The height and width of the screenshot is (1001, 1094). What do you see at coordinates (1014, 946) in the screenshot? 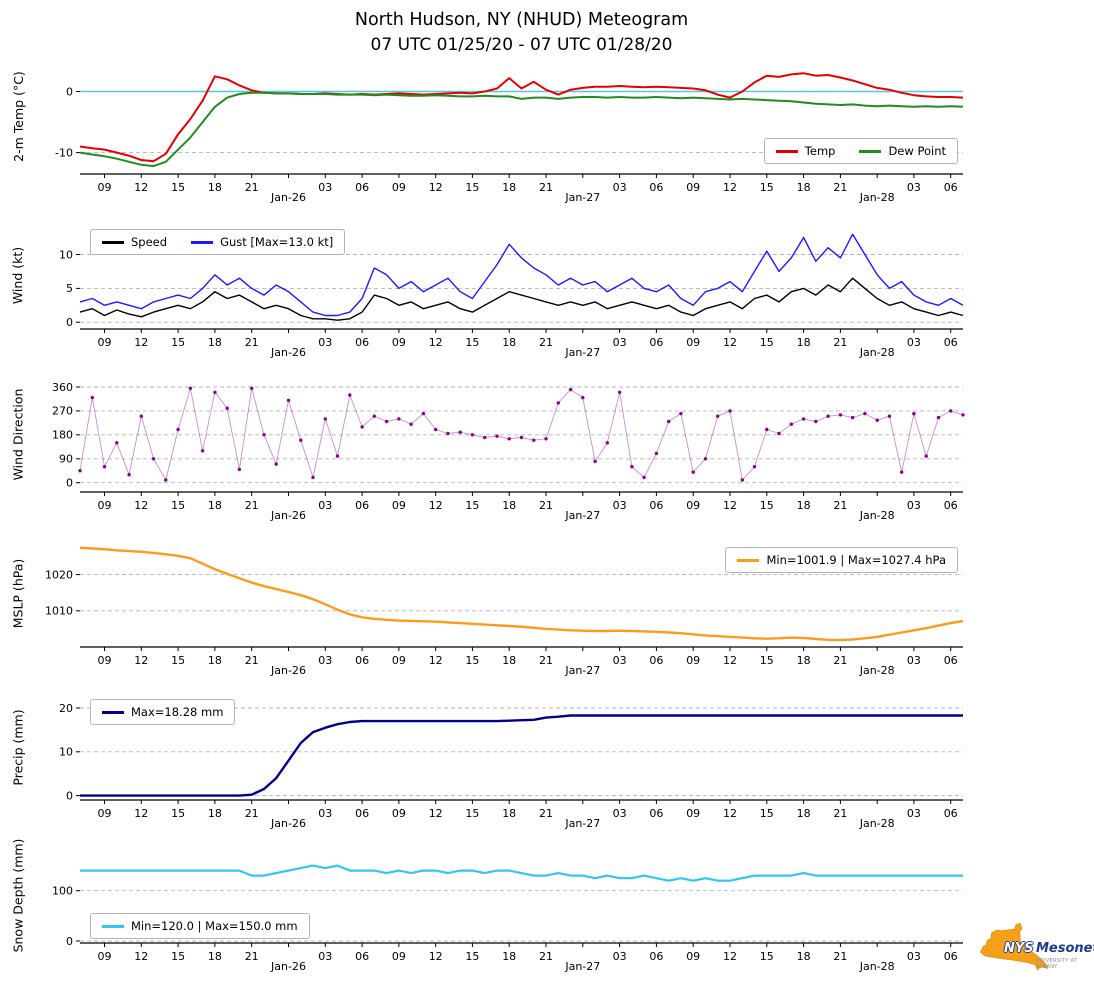
I see `ny-state-shape-icon` at bounding box center [1014, 946].